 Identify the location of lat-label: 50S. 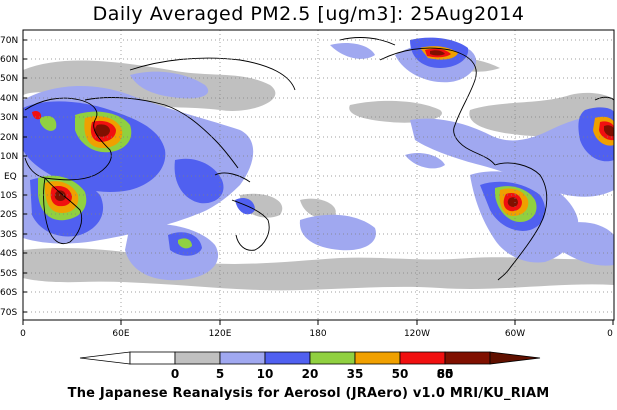
(8, 274).